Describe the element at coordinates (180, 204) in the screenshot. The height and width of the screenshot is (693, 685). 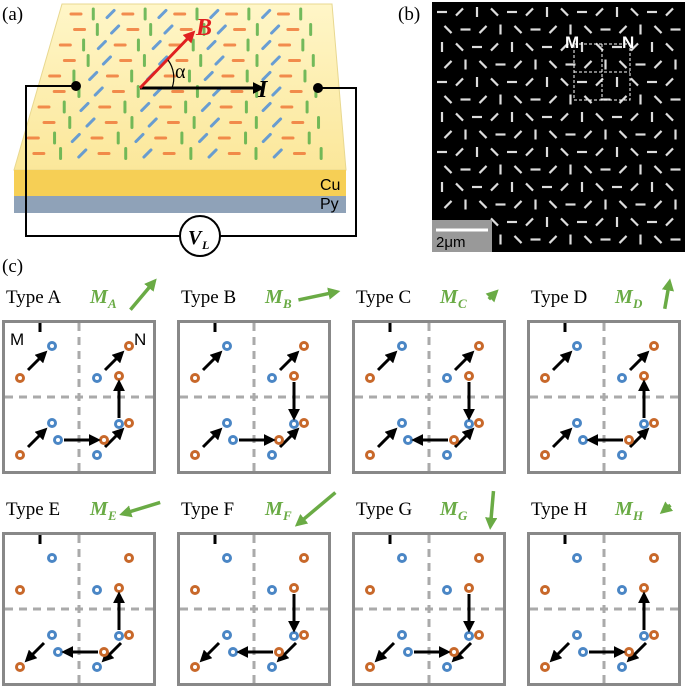
I see `py-layer` at that location.